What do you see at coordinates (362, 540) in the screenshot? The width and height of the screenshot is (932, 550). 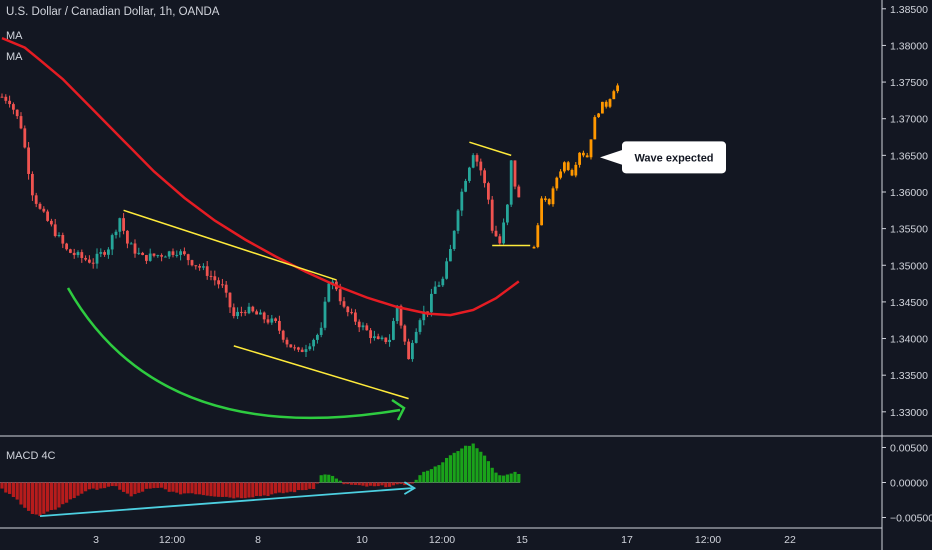 I see `time-tick-label: 10` at bounding box center [362, 540].